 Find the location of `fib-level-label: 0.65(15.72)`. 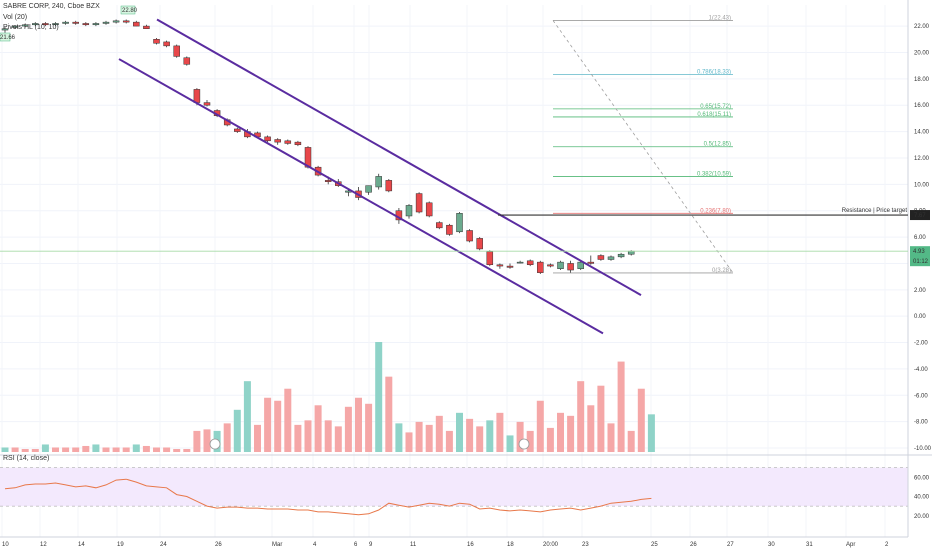

fib-level-label: 0.65(15.72) is located at coordinates (715, 107).